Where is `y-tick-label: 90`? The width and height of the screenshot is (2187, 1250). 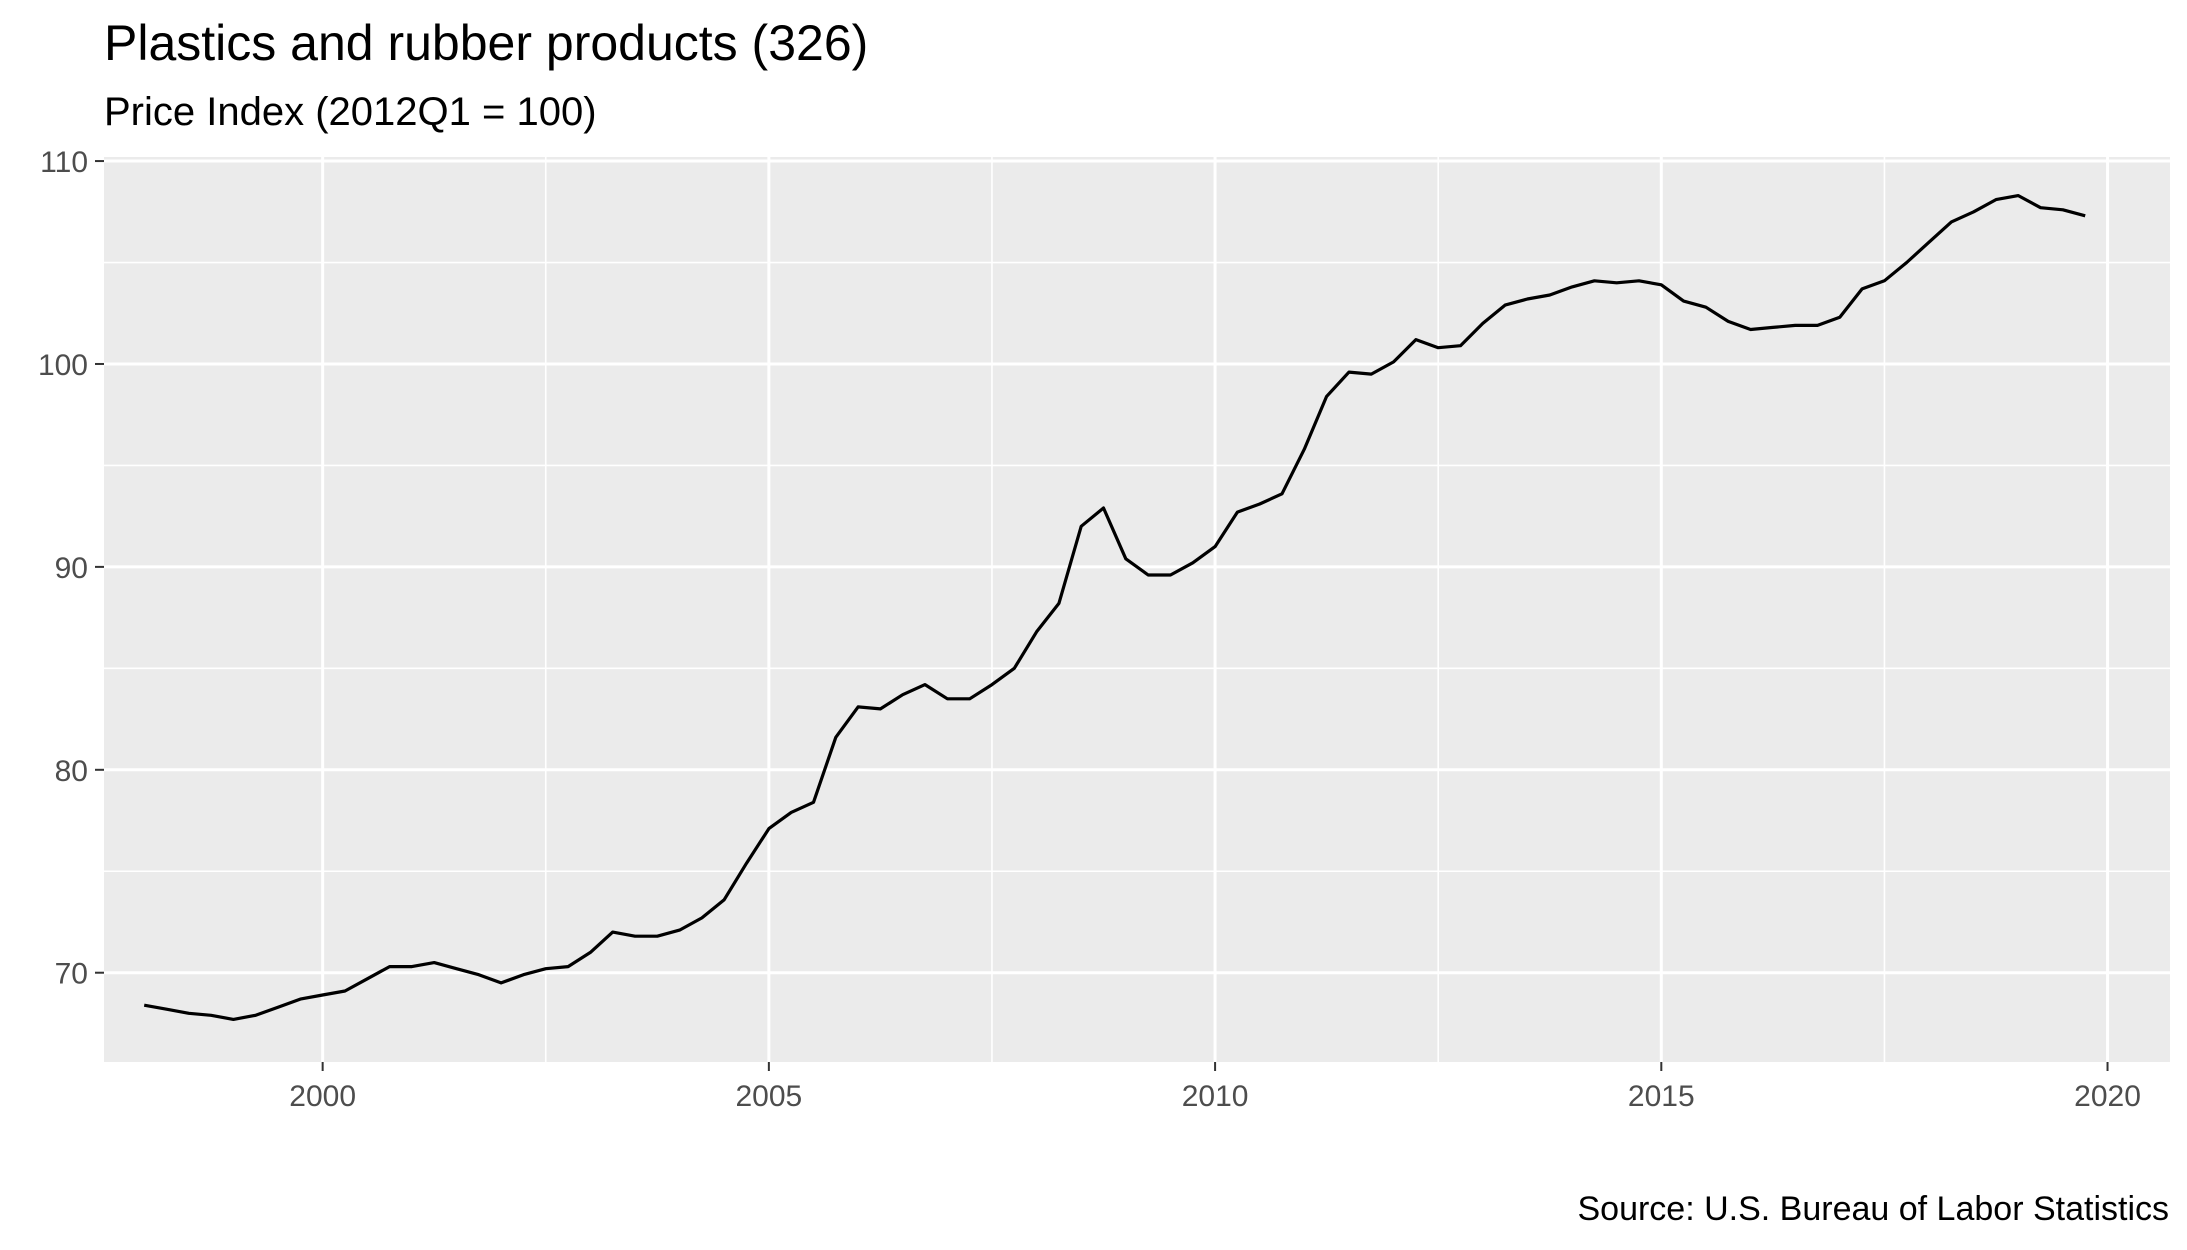 y-tick-label: 90 is located at coordinates (71, 568).